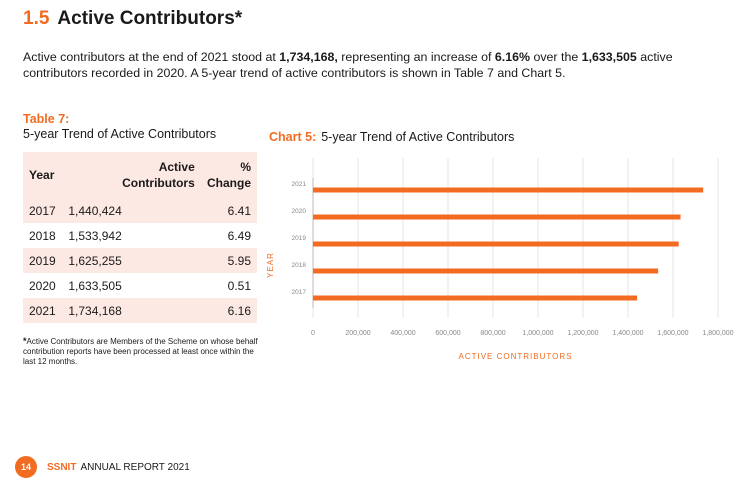 Image resolution: width=746 pixels, height=499 pixels. Describe the element at coordinates (120, 134) in the screenshot. I see `table-subtitle: 5-year Trend of Active Contributors` at that location.